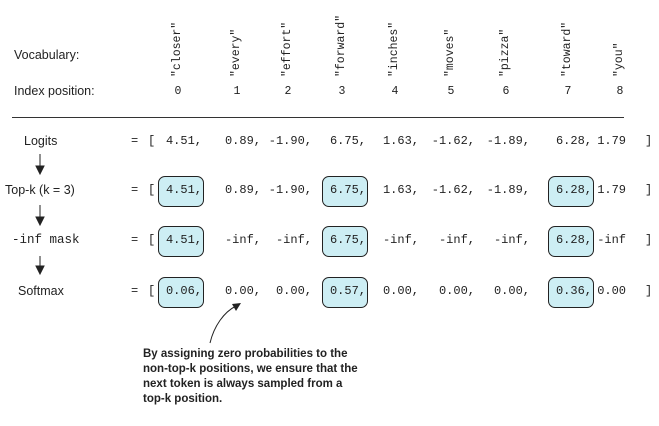  I want to click on header-divider, so click(318, 117).